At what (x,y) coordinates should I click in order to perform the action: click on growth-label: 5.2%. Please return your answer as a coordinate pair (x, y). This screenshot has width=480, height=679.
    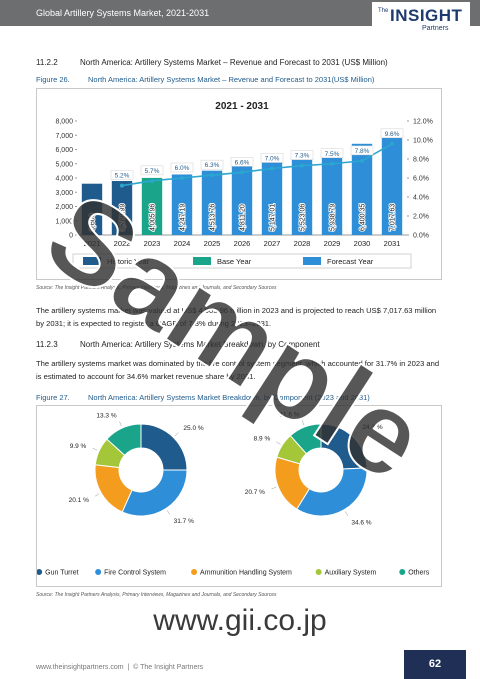
    Looking at the image, I should click on (122, 176).